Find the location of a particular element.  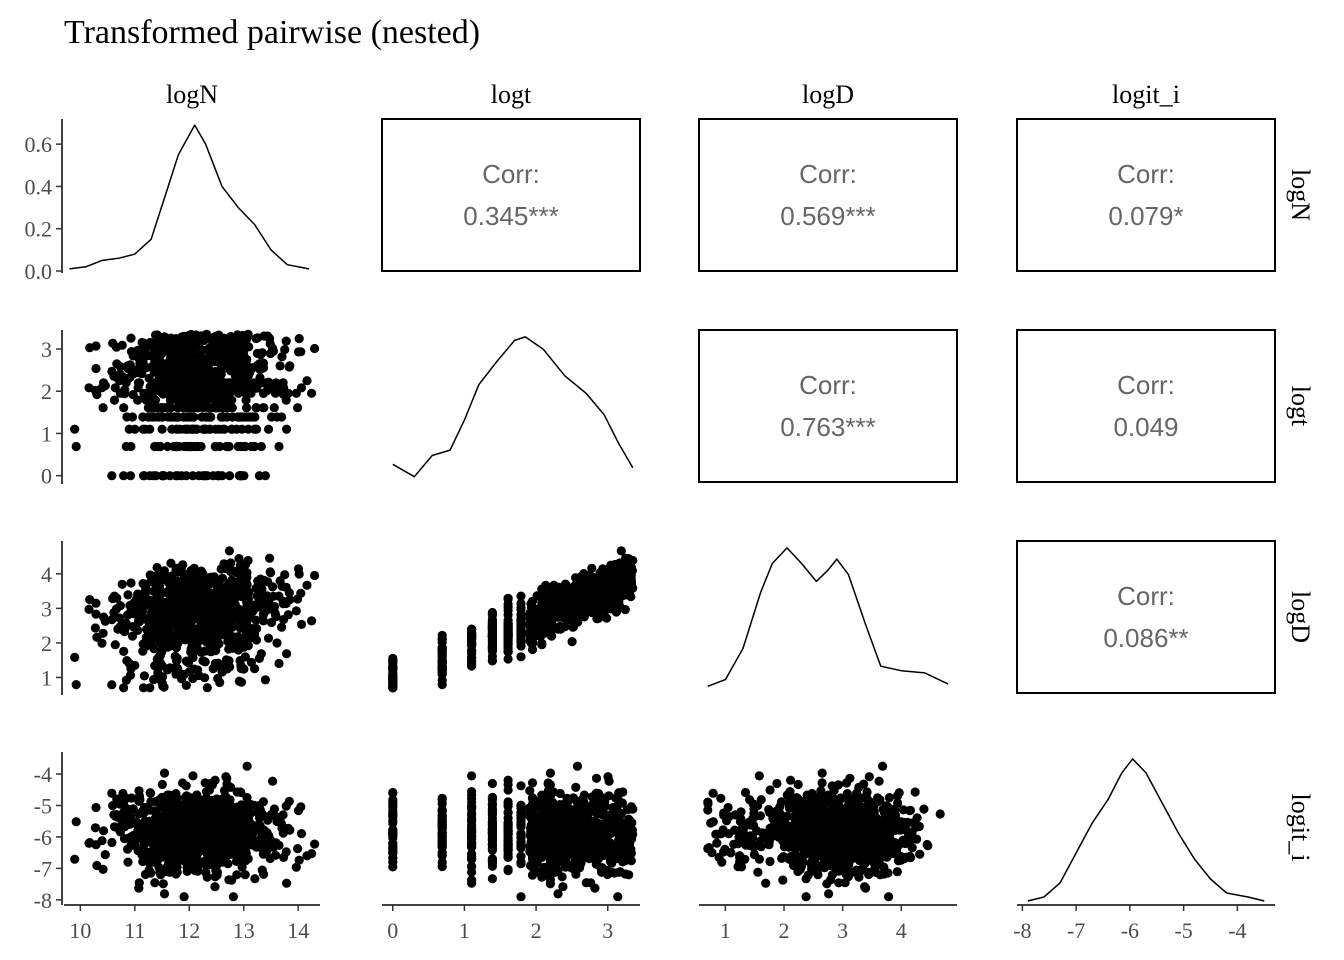

corr-label: Corr: is located at coordinates (828, 385).